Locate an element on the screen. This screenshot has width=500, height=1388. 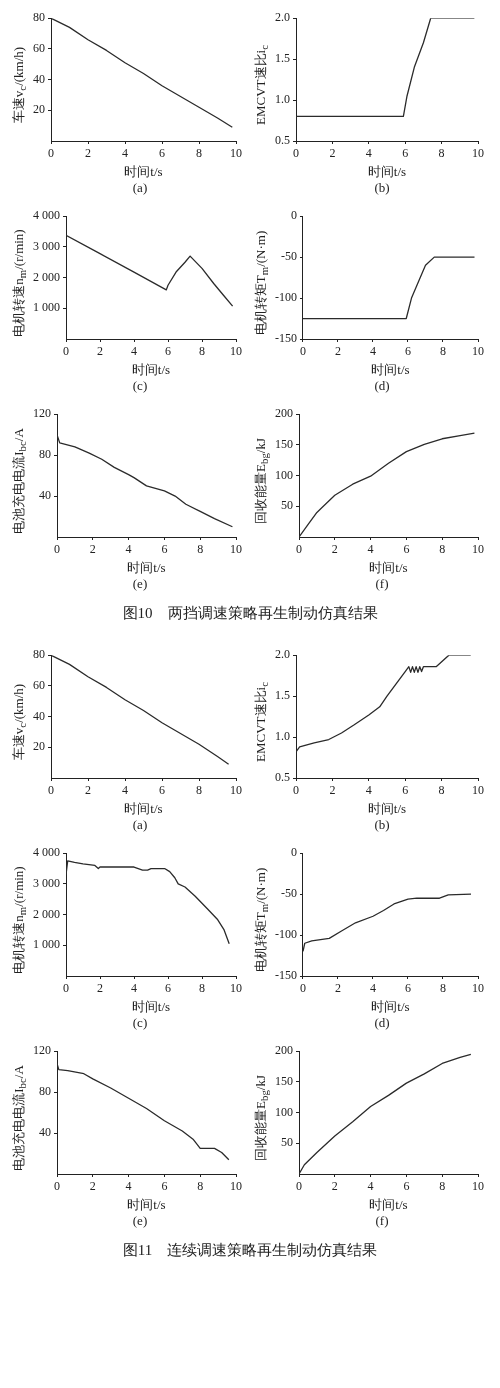
y-tick-label: 80 is located at coordinates (39, 17).